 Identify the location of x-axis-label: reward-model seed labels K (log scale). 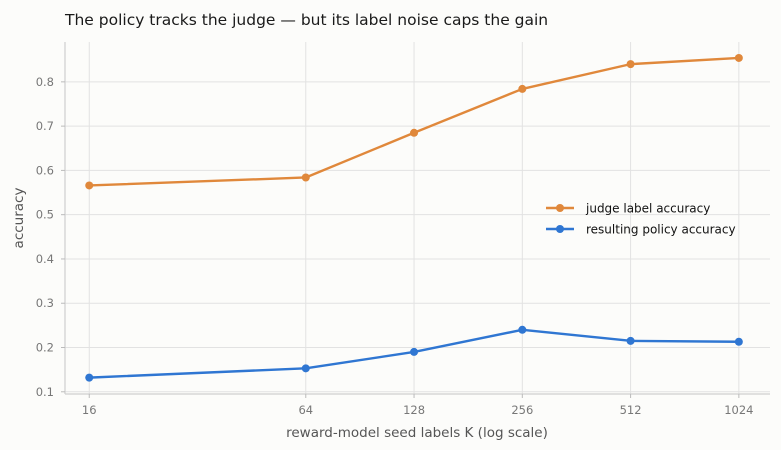
(417, 433).